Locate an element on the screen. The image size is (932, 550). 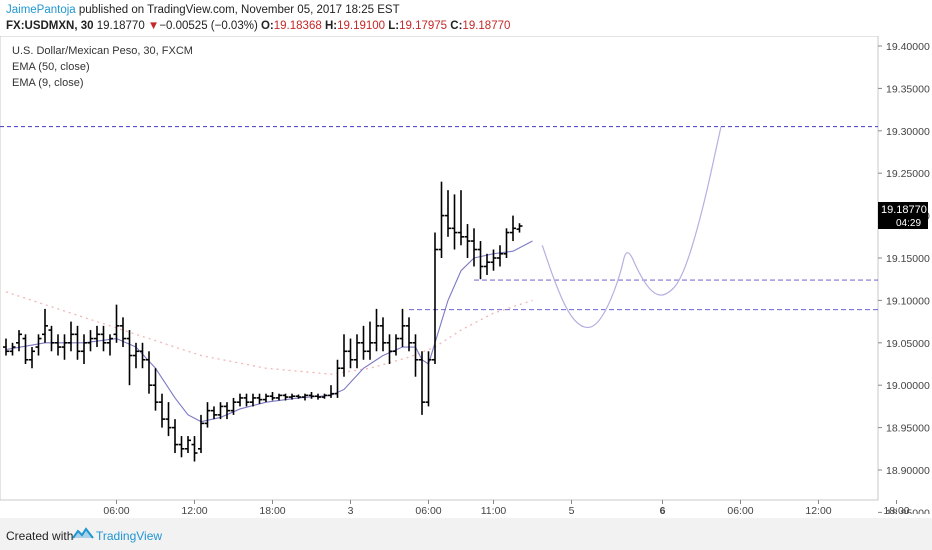
price-badge: 19.18770 04:29 is located at coordinates (903, 215).